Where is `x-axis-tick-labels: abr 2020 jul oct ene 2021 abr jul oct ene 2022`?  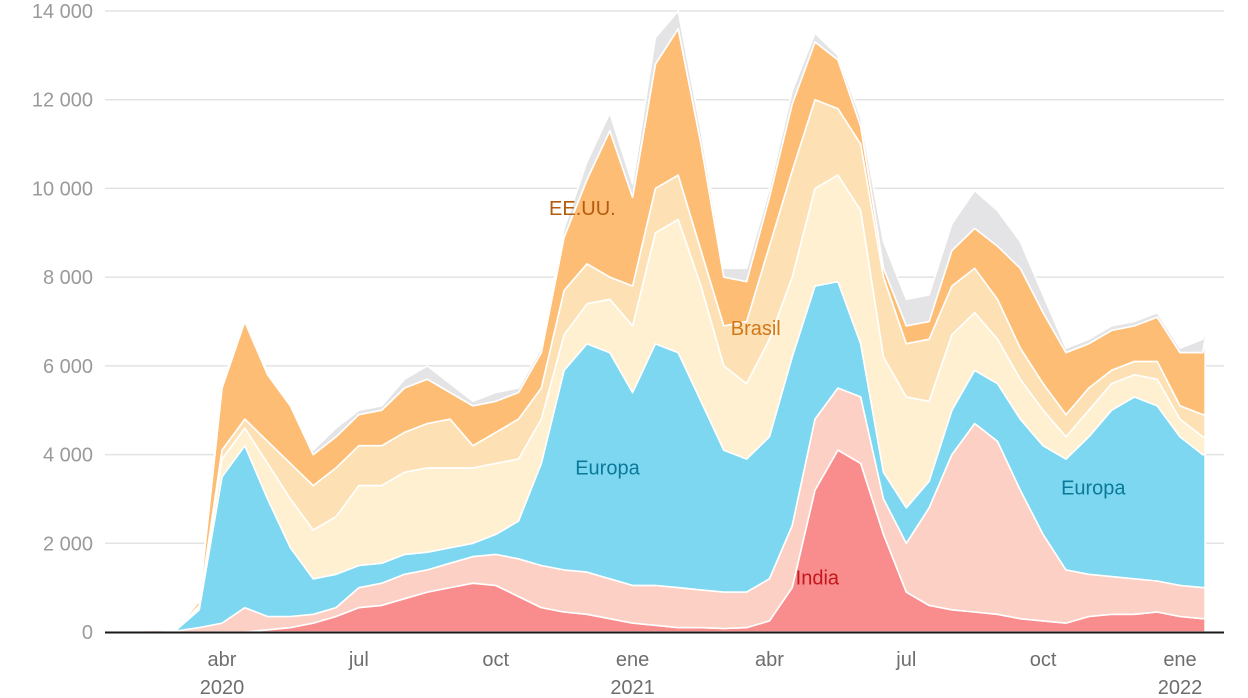 x-axis-tick-labels: abr 2020 jul oct ene 2021 abr jul oct ene 2022 is located at coordinates (701, 673).